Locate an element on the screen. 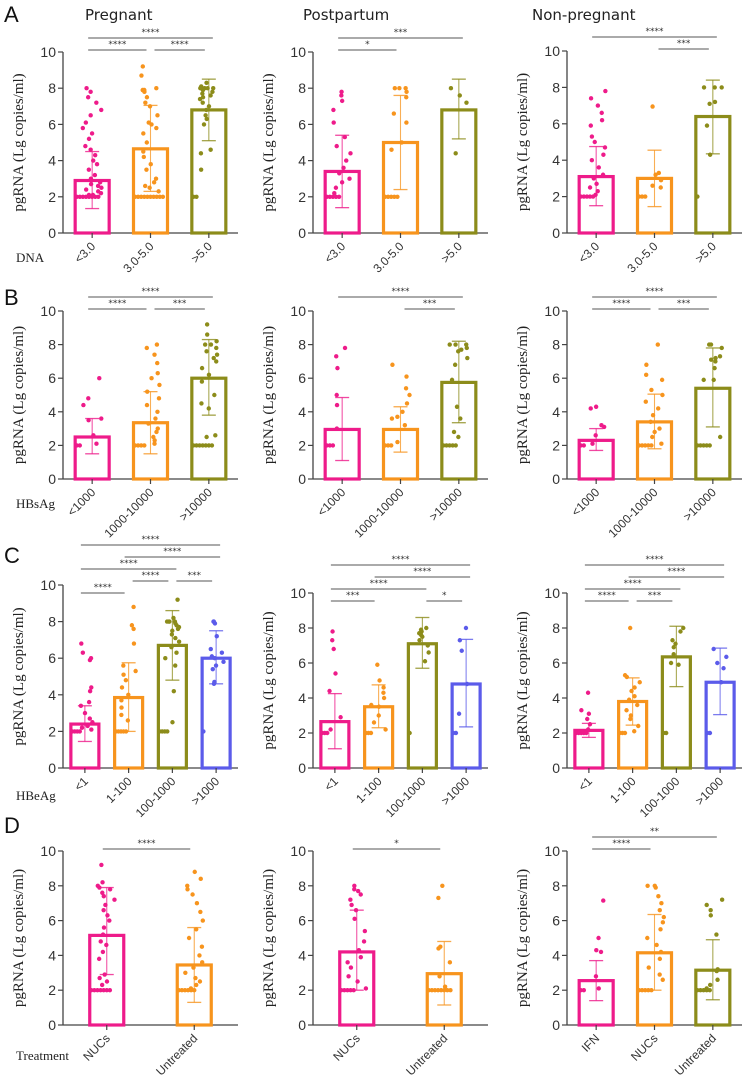 The width and height of the screenshot is (744, 1089). category-label: >10000 is located at coordinates (445, 504).